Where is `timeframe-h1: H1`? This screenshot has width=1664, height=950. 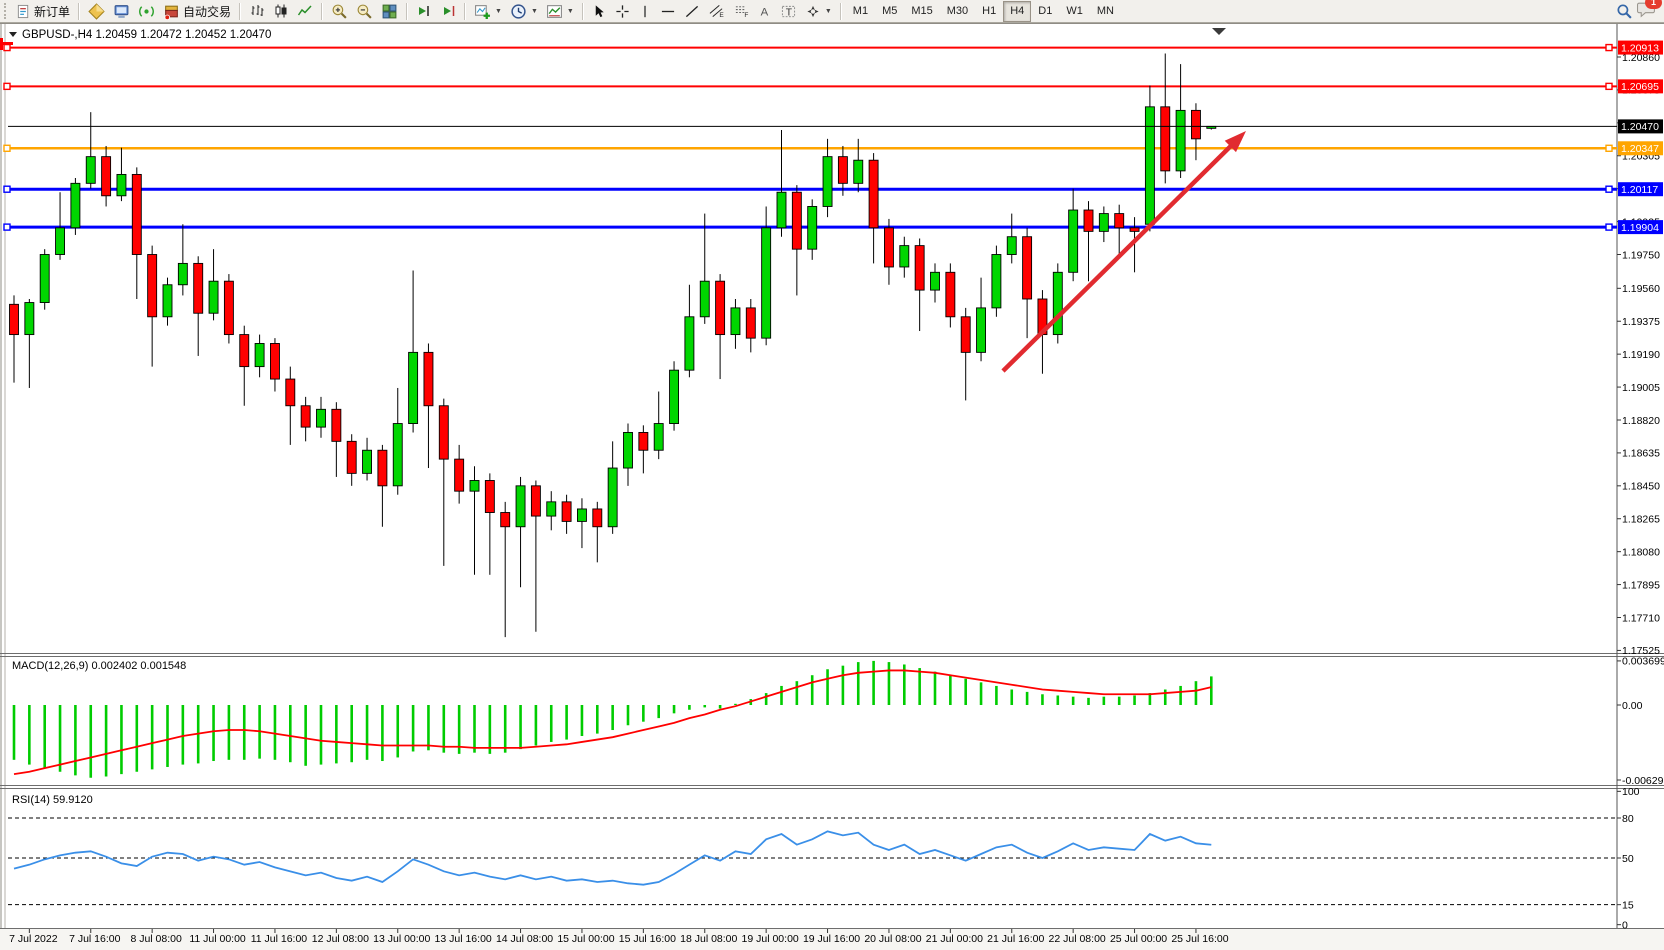 timeframe-h1: H1 is located at coordinates (989, 11).